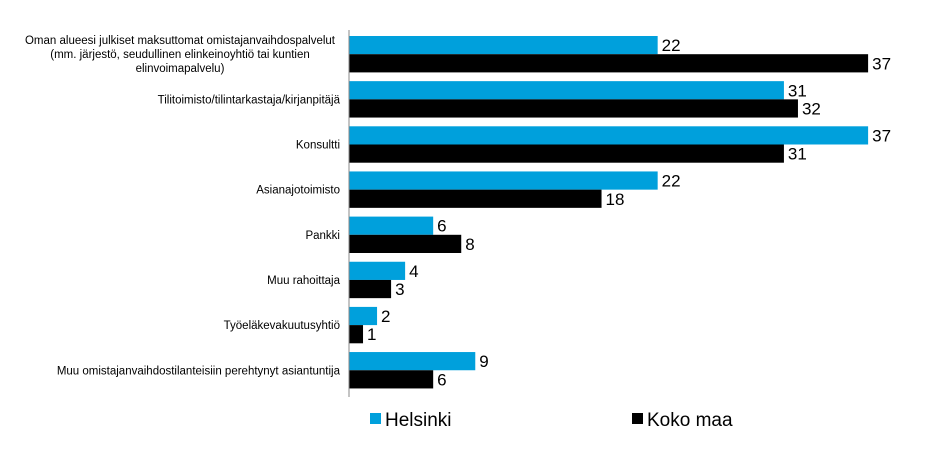  I want to click on category-label: Konsultti, so click(318, 146).